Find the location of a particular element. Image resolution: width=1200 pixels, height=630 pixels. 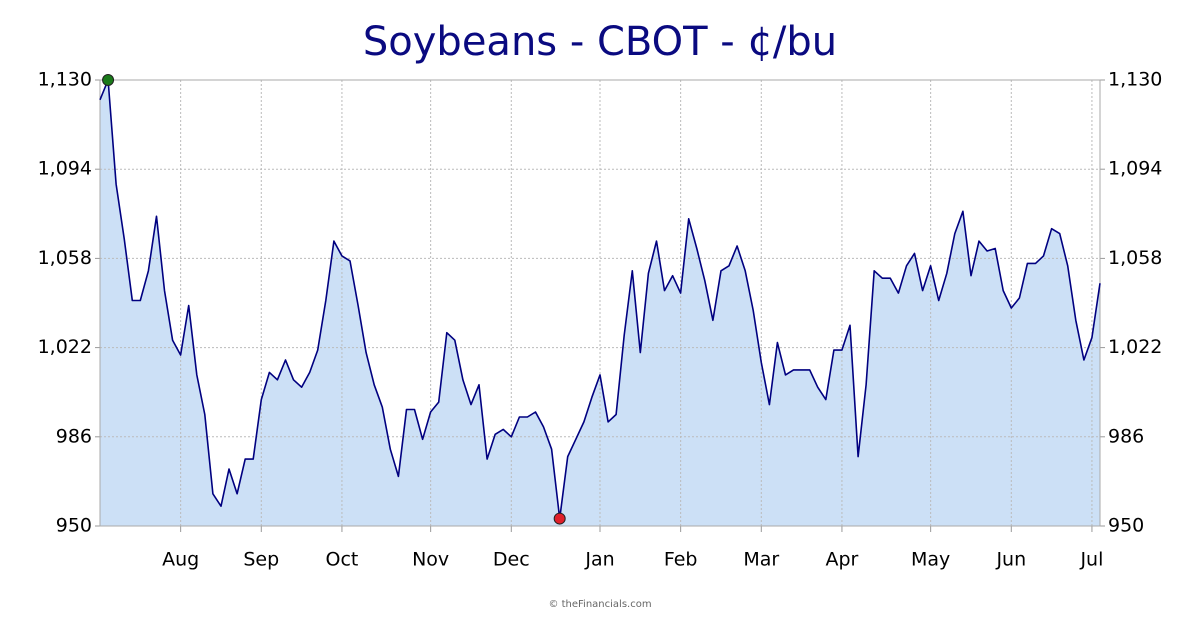

x-tick-label: Oct is located at coordinates (342, 560).